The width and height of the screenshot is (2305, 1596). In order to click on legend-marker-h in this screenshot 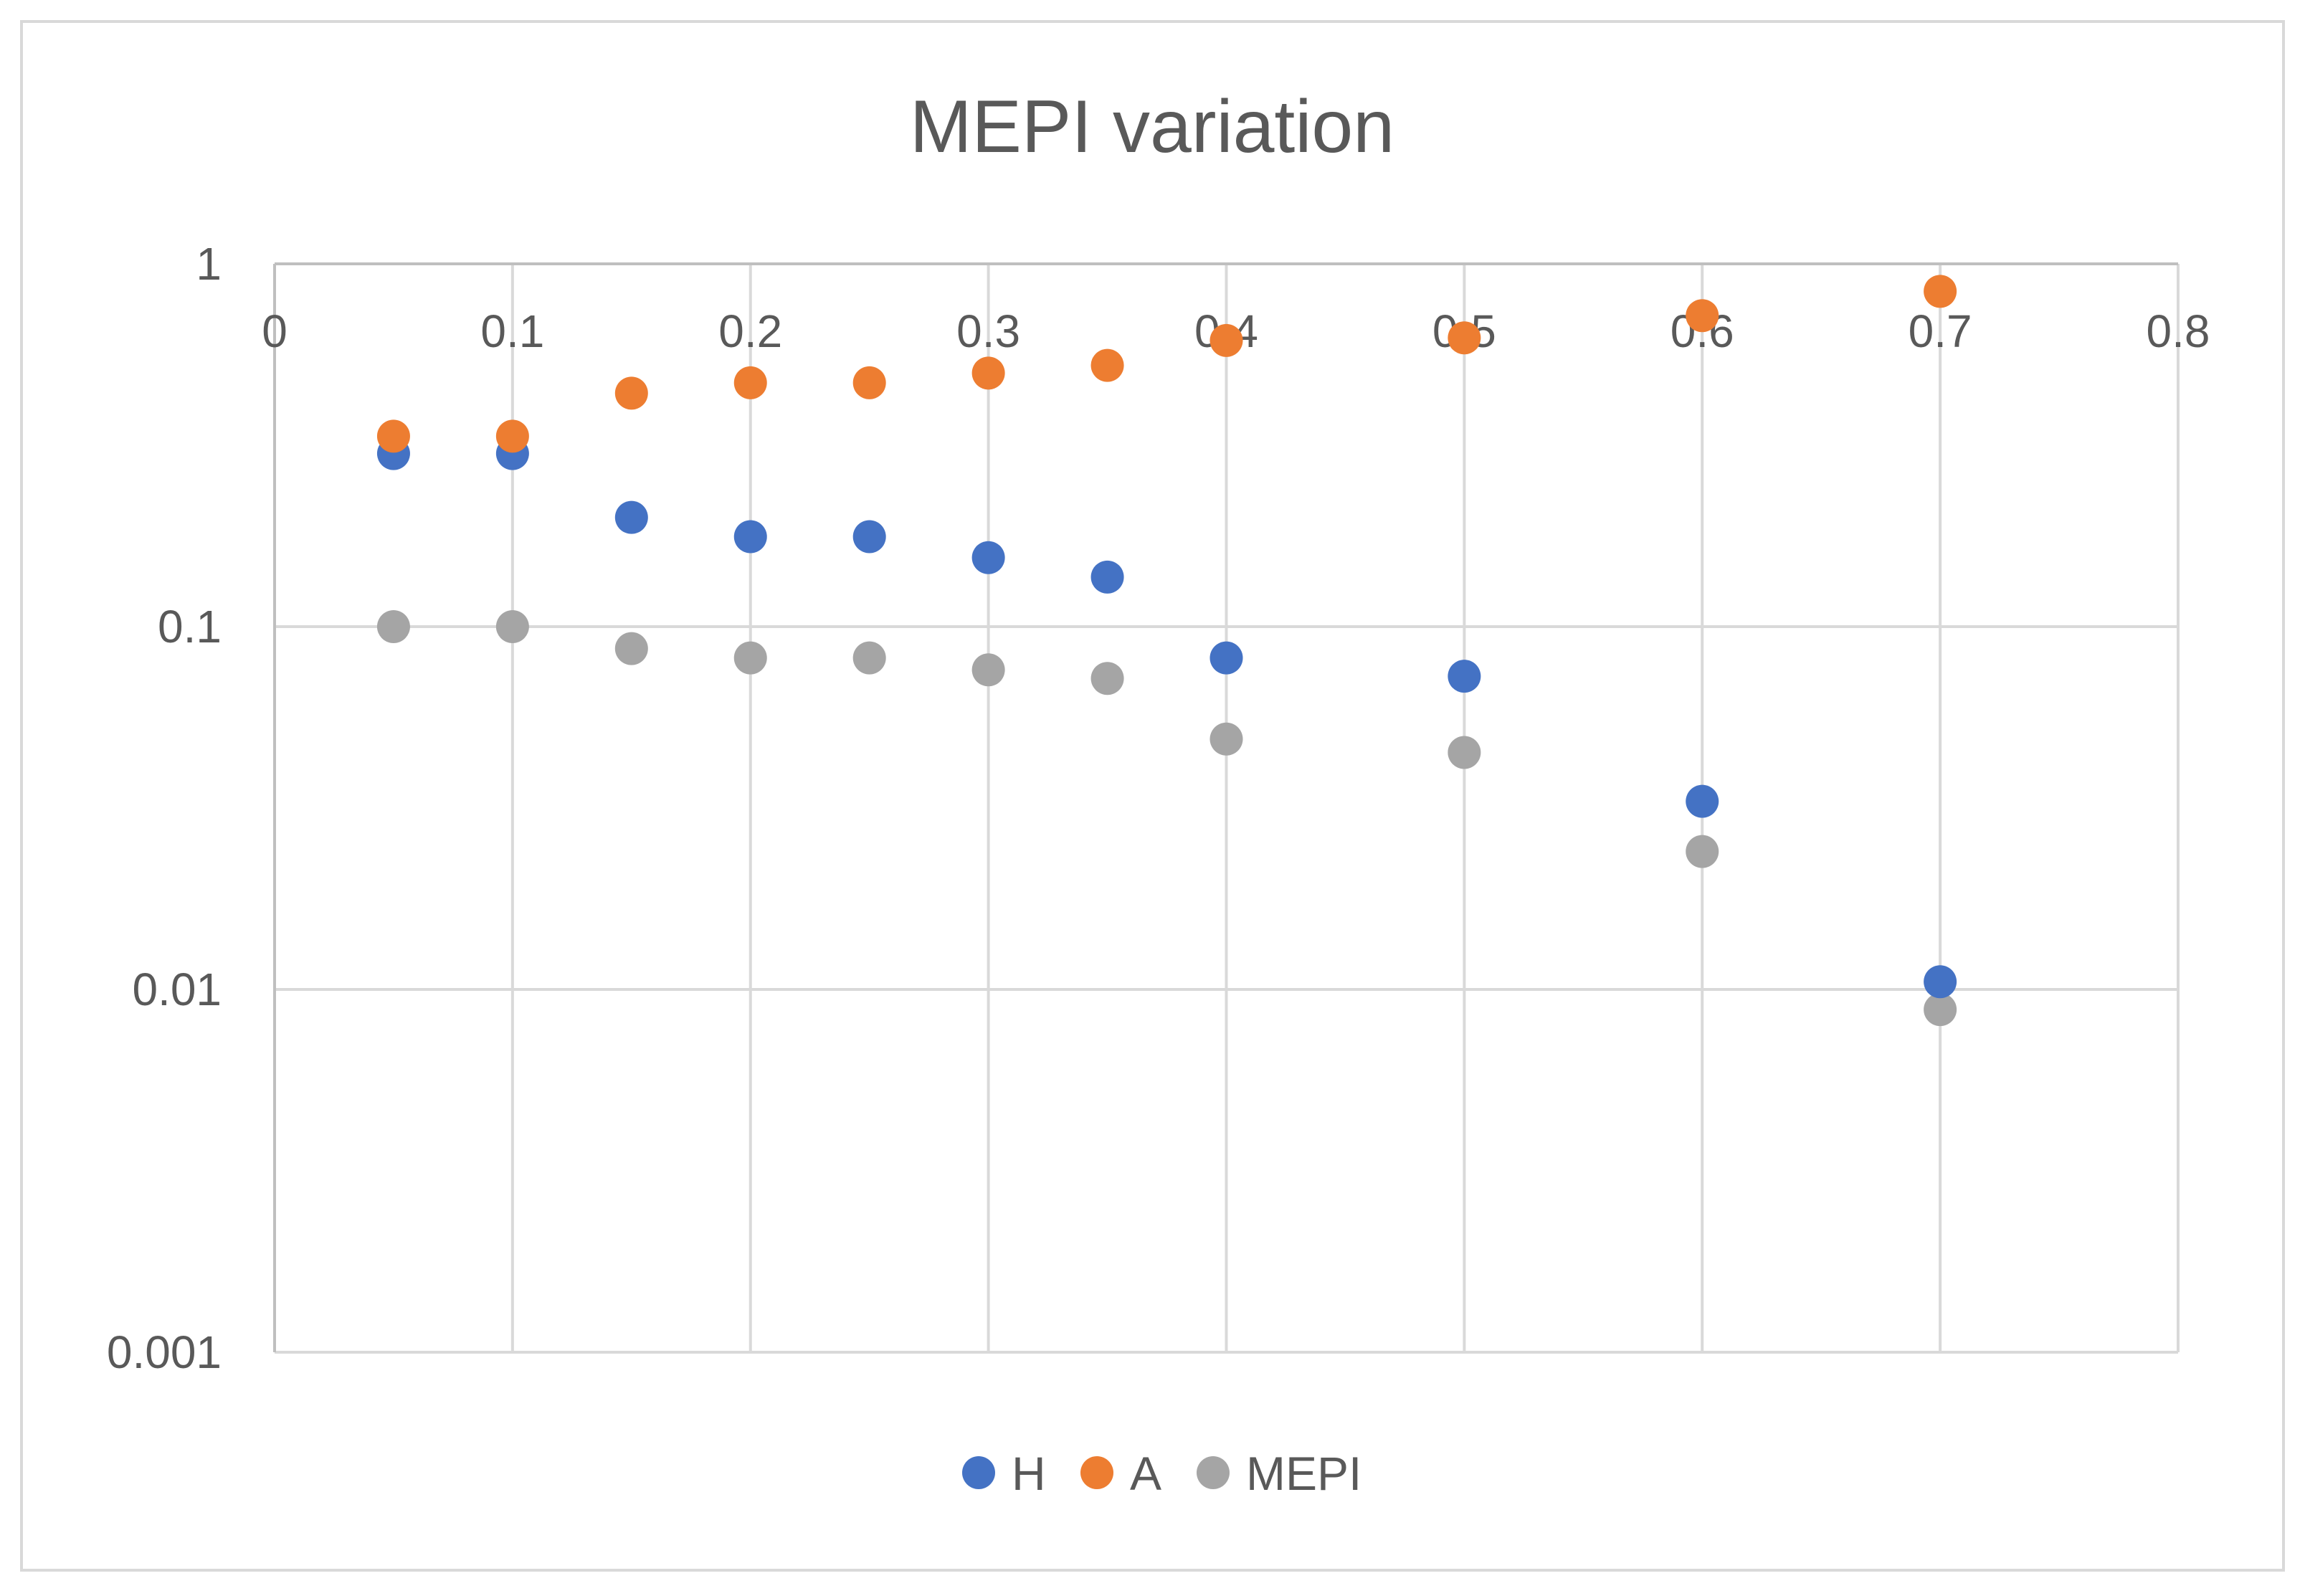, I will do `click(978, 1472)`.